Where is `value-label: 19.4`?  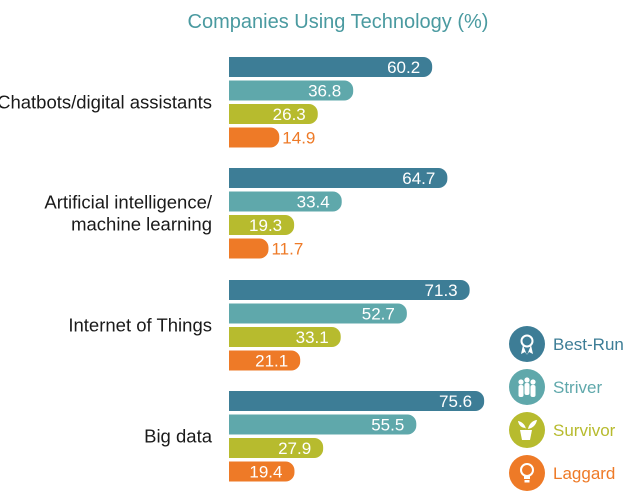 value-label: 19.4 is located at coordinates (265, 472).